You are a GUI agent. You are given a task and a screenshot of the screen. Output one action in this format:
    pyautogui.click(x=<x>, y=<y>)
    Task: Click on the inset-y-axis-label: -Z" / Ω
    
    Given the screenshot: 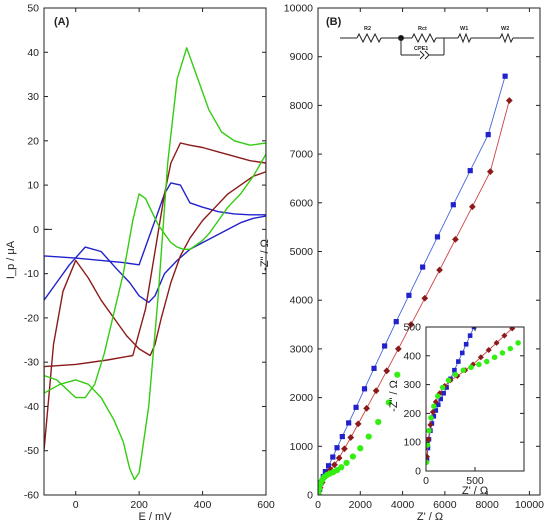 What is the action you would take?
    pyautogui.click(x=394, y=396)
    